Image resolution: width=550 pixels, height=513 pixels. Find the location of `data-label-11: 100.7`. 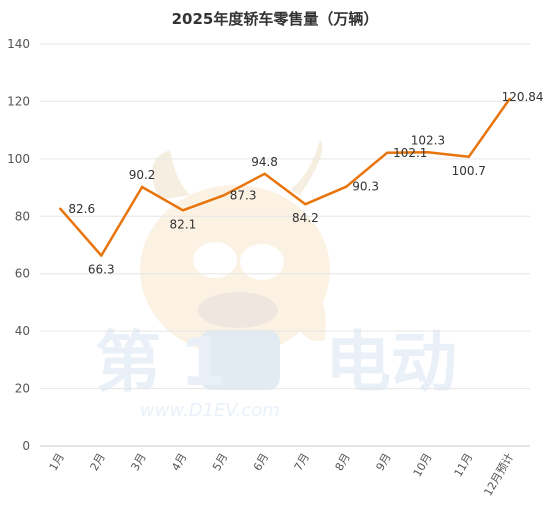

data-label-11: 100.7 is located at coordinates (469, 171).